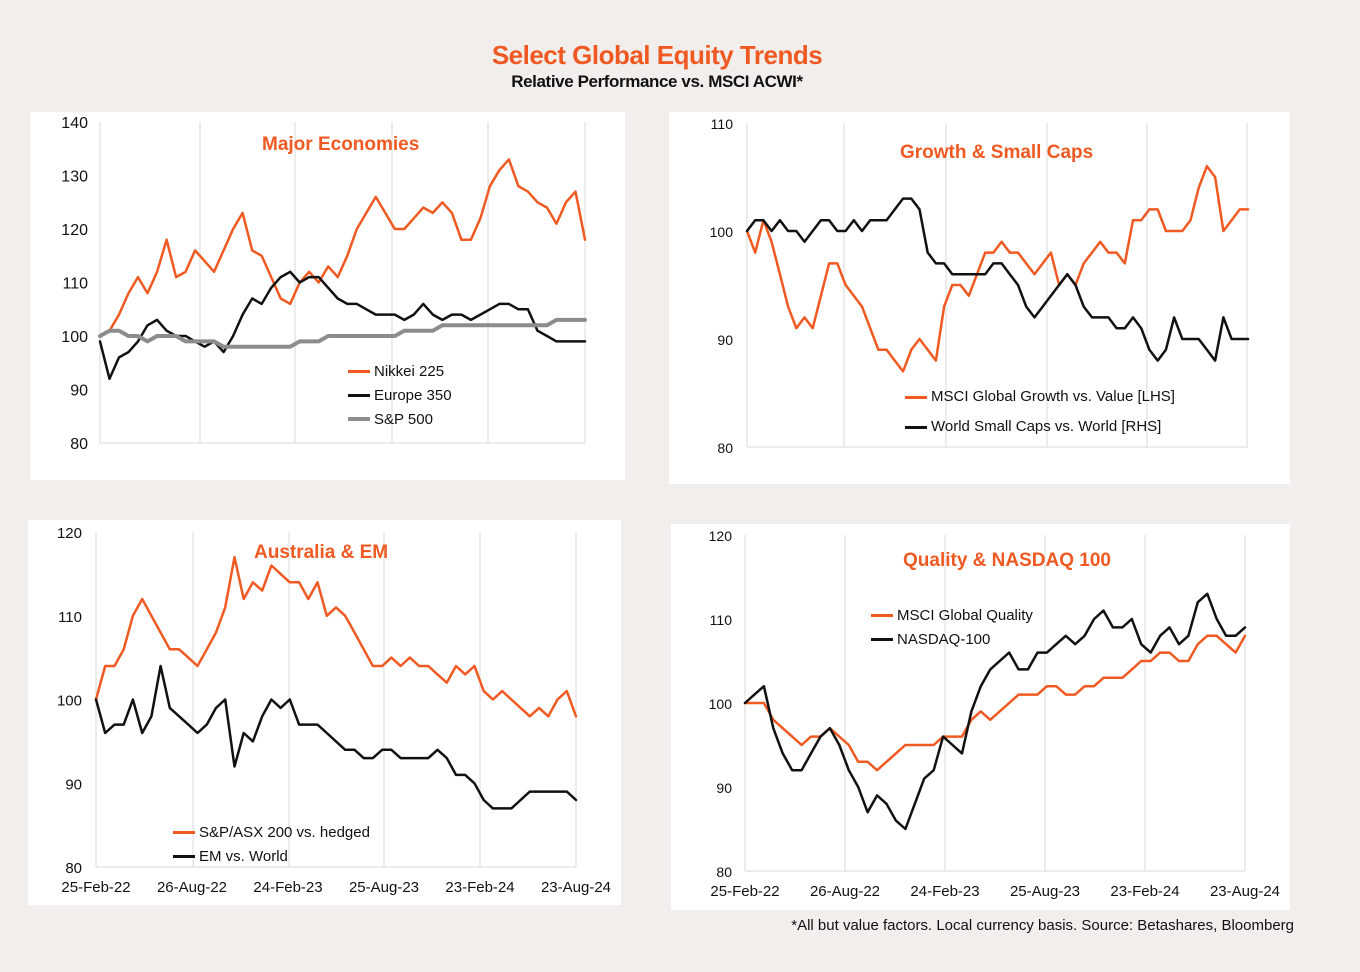 The image size is (1360, 972). What do you see at coordinates (657, 55) in the screenshot?
I see `page-title: Select Global Equity Trends` at bounding box center [657, 55].